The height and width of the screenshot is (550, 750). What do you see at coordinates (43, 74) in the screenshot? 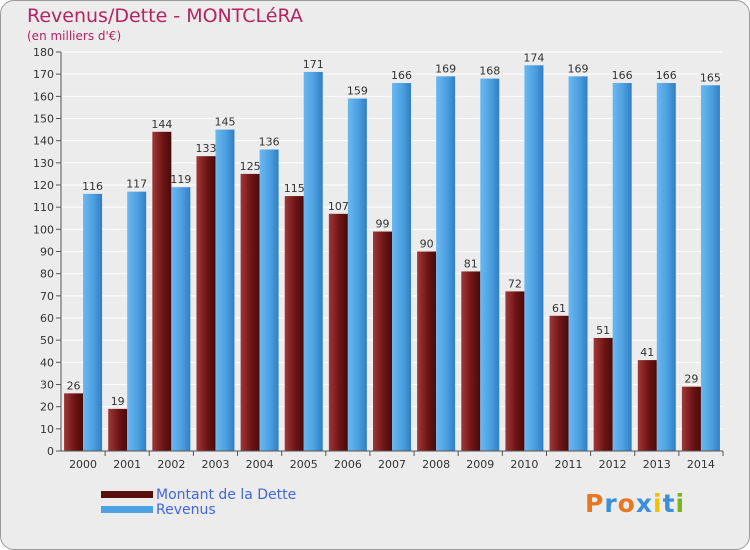
I see `y-tick-label: 170` at bounding box center [43, 74].